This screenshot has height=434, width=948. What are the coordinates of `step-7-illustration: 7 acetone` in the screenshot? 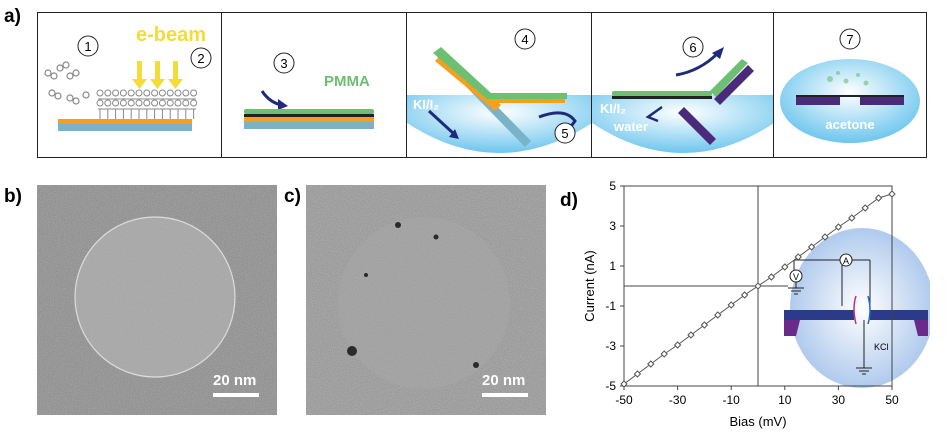 It's located at (850, 85).